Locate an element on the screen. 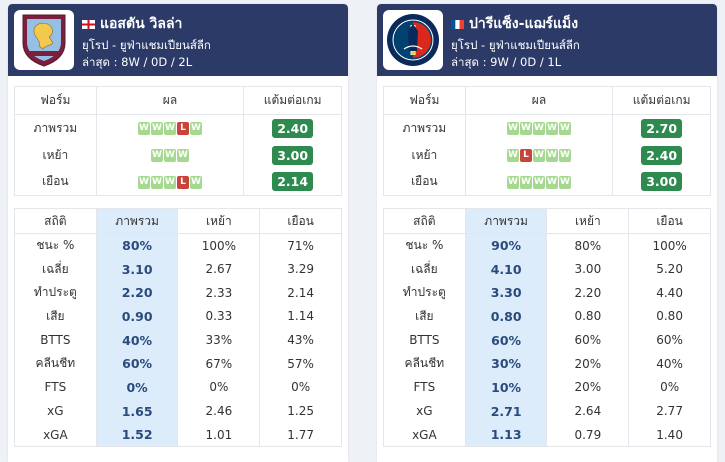 The height and width of the screenshot is (462, 725). stat-label: เฉลี่ย is located at coordinates (424, 269).